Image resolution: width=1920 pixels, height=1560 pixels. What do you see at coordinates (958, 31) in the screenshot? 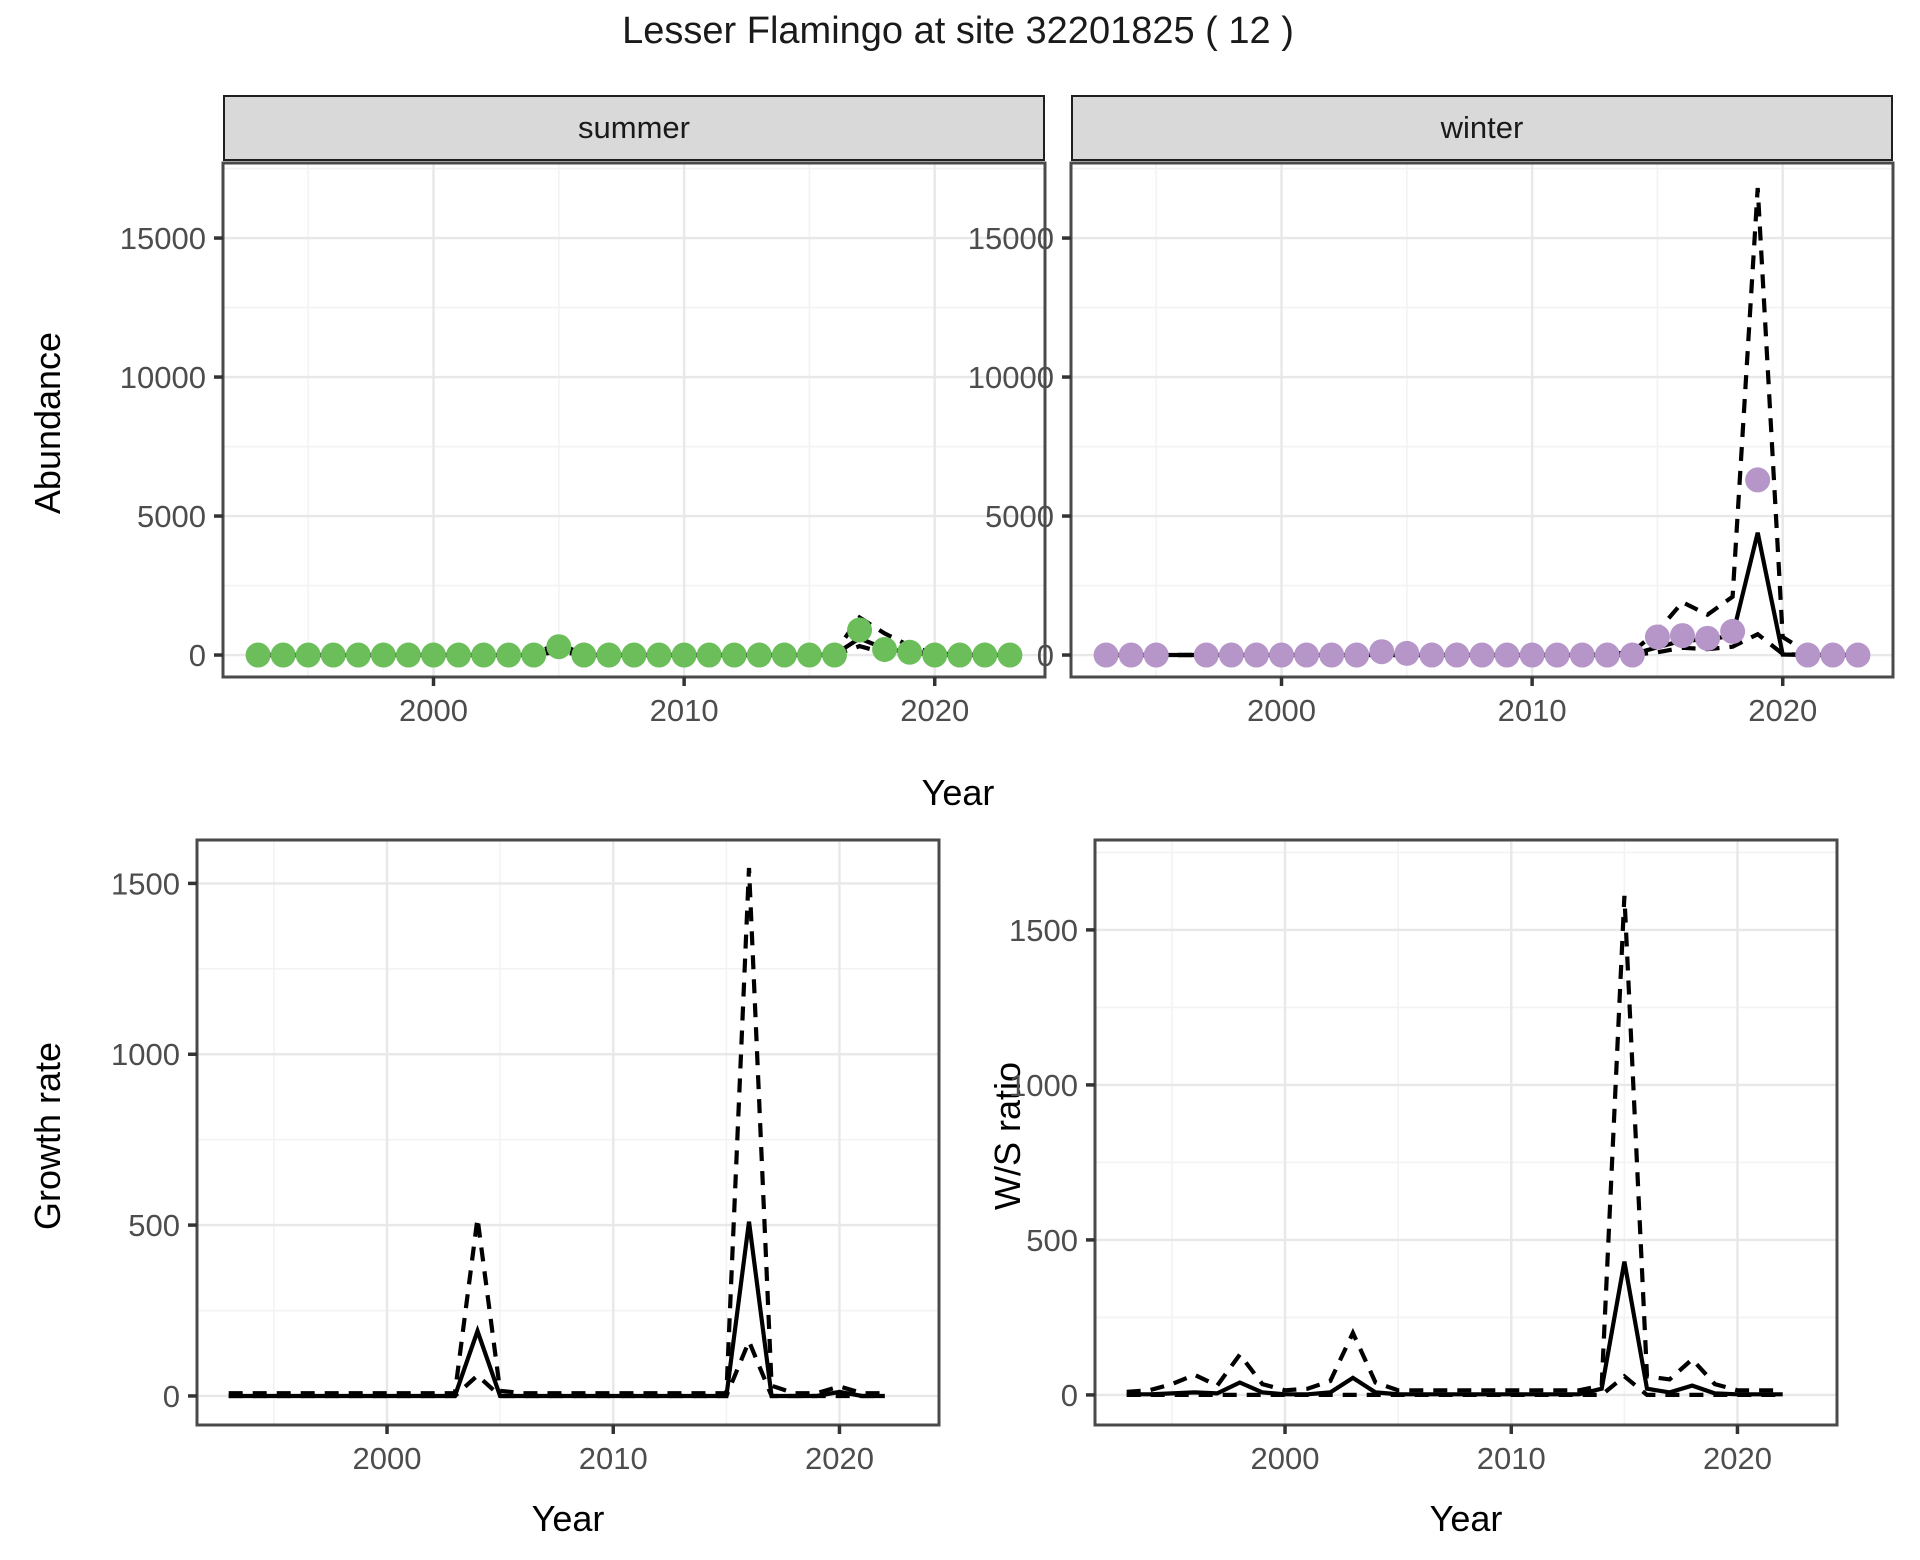
I see `chart-title: Lesser Flamingo at site 32201825 ( 12 )` at bounding box center [958, 31].